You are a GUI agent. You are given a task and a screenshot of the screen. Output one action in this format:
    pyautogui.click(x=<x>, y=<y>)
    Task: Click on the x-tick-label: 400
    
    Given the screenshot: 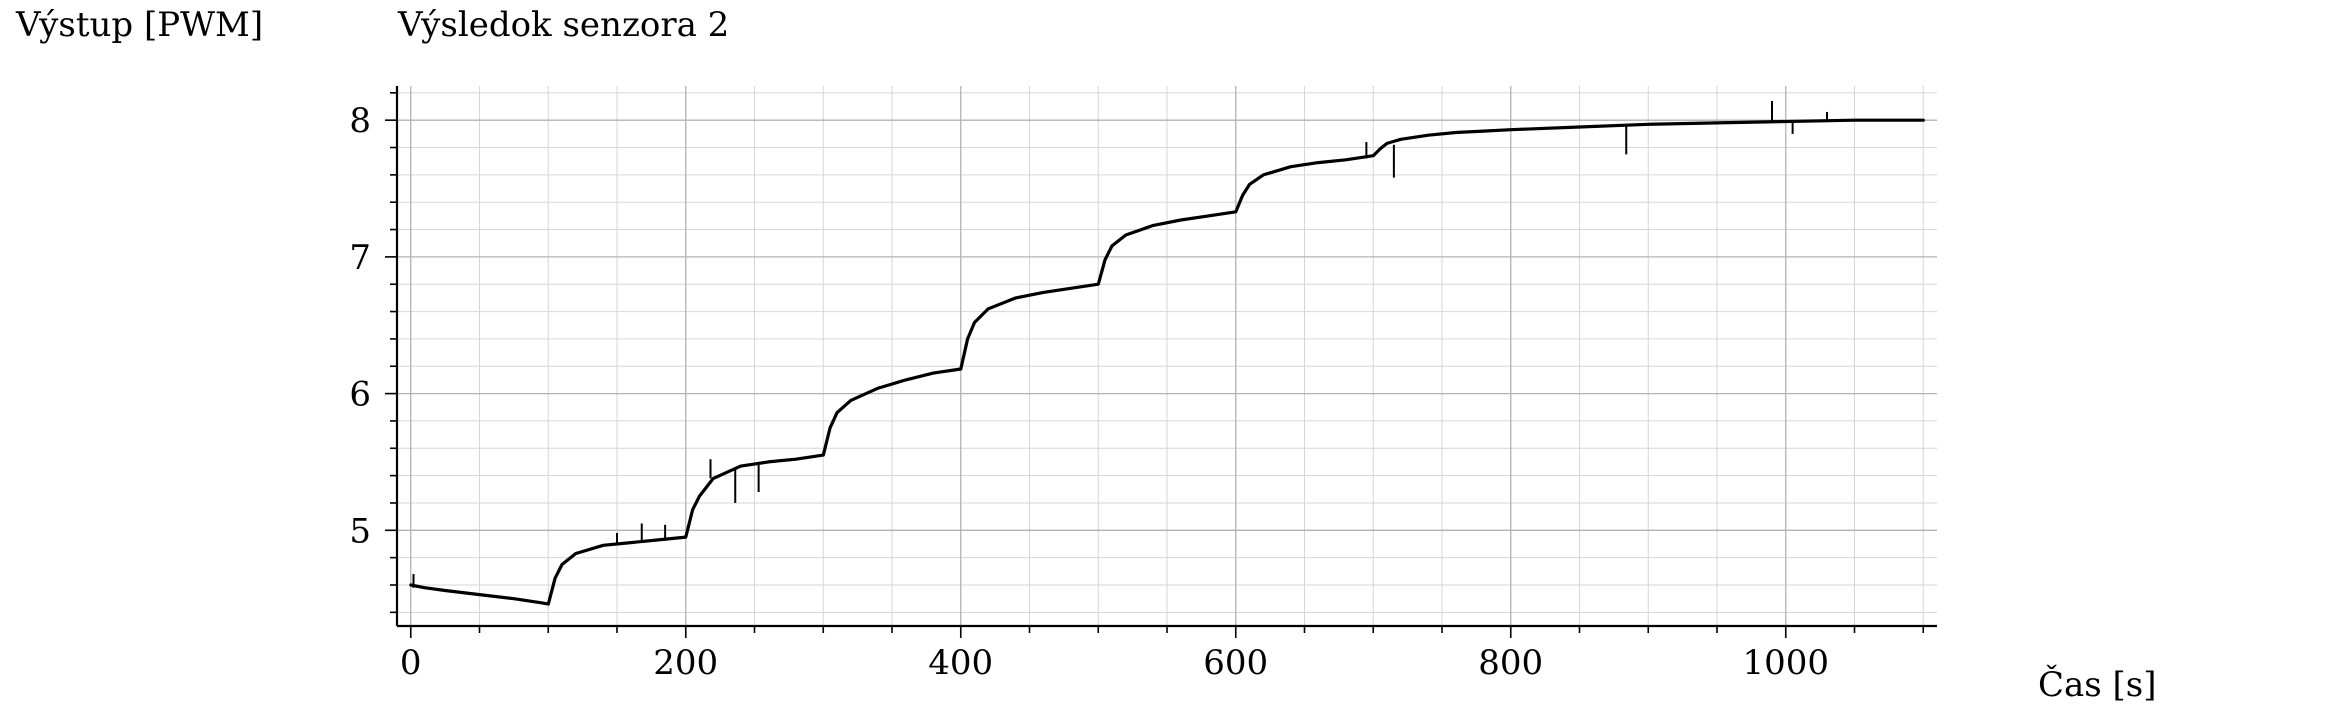 What is the action you would take?
    pyautogui.click(x=960, y=663)
    